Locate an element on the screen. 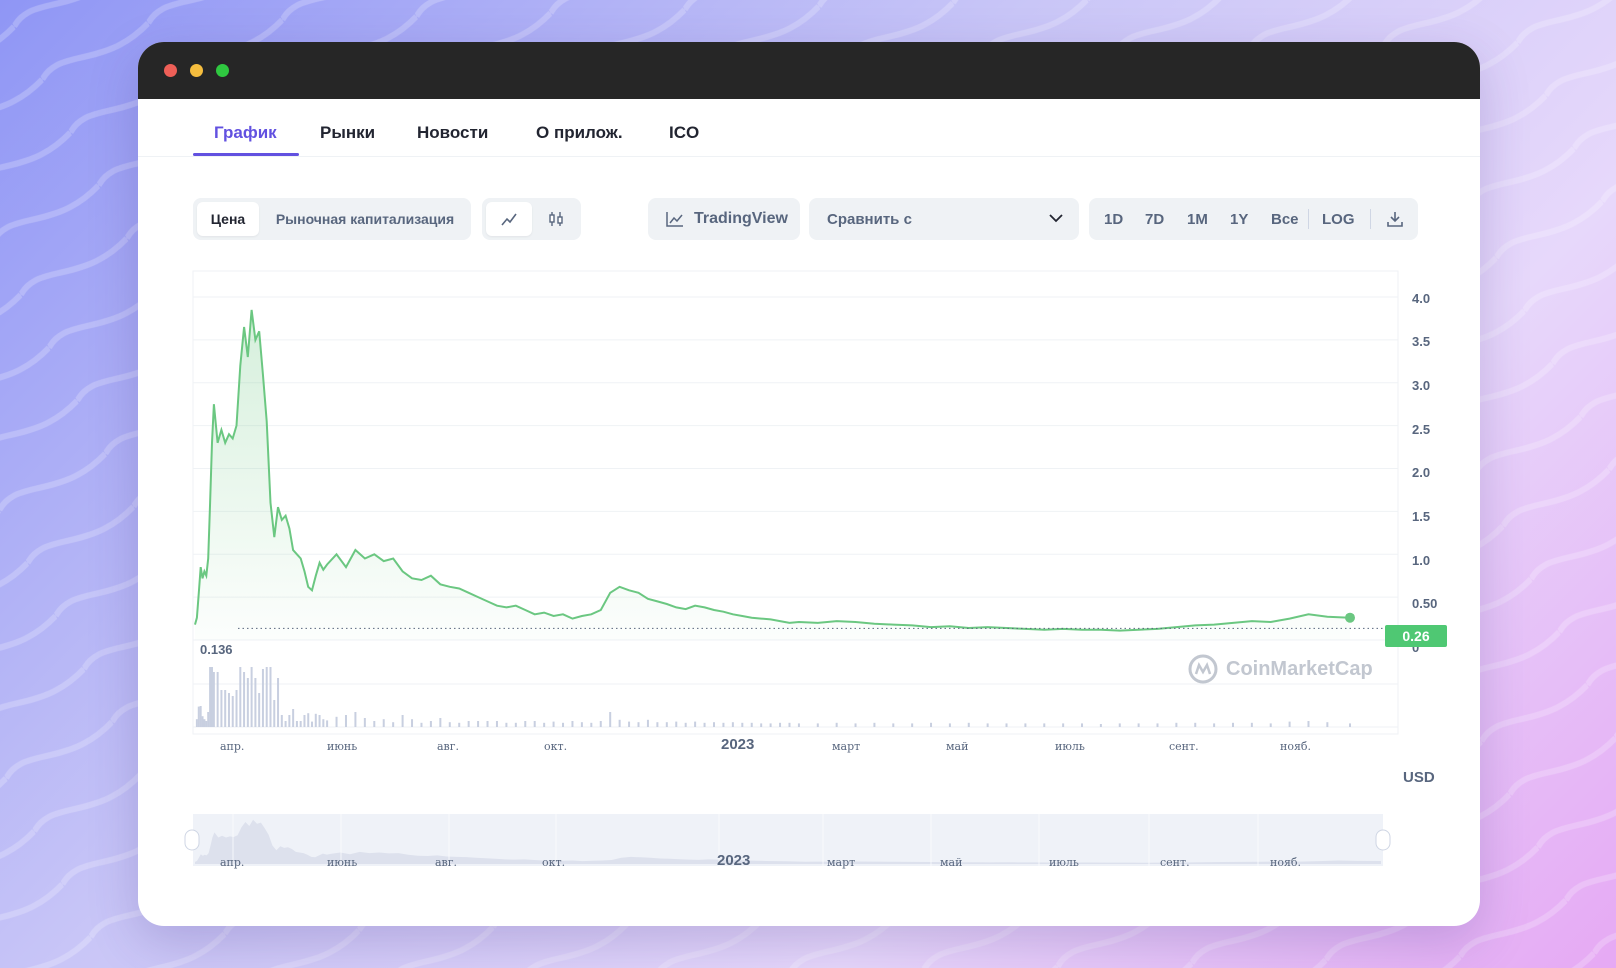 This screenshot has height=968, width=1616. divider is located at coordinates (1370, 219).